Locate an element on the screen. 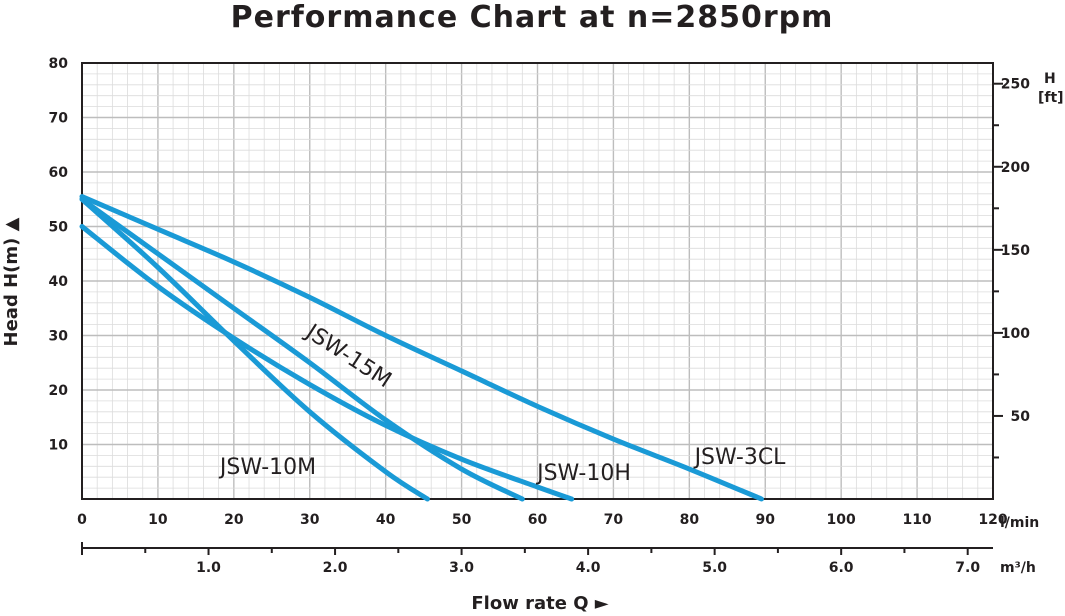  x2-tick-label: 6.0 is located at coordinates (841, 568).